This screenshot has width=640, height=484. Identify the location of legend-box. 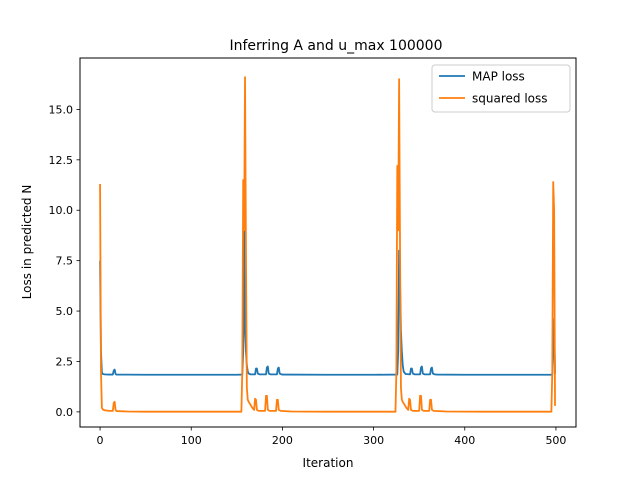
(501, 88).